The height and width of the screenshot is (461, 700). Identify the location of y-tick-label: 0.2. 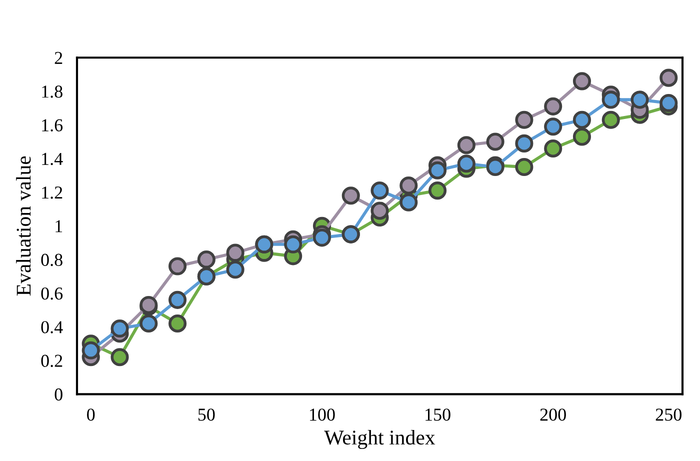
(51, 361).